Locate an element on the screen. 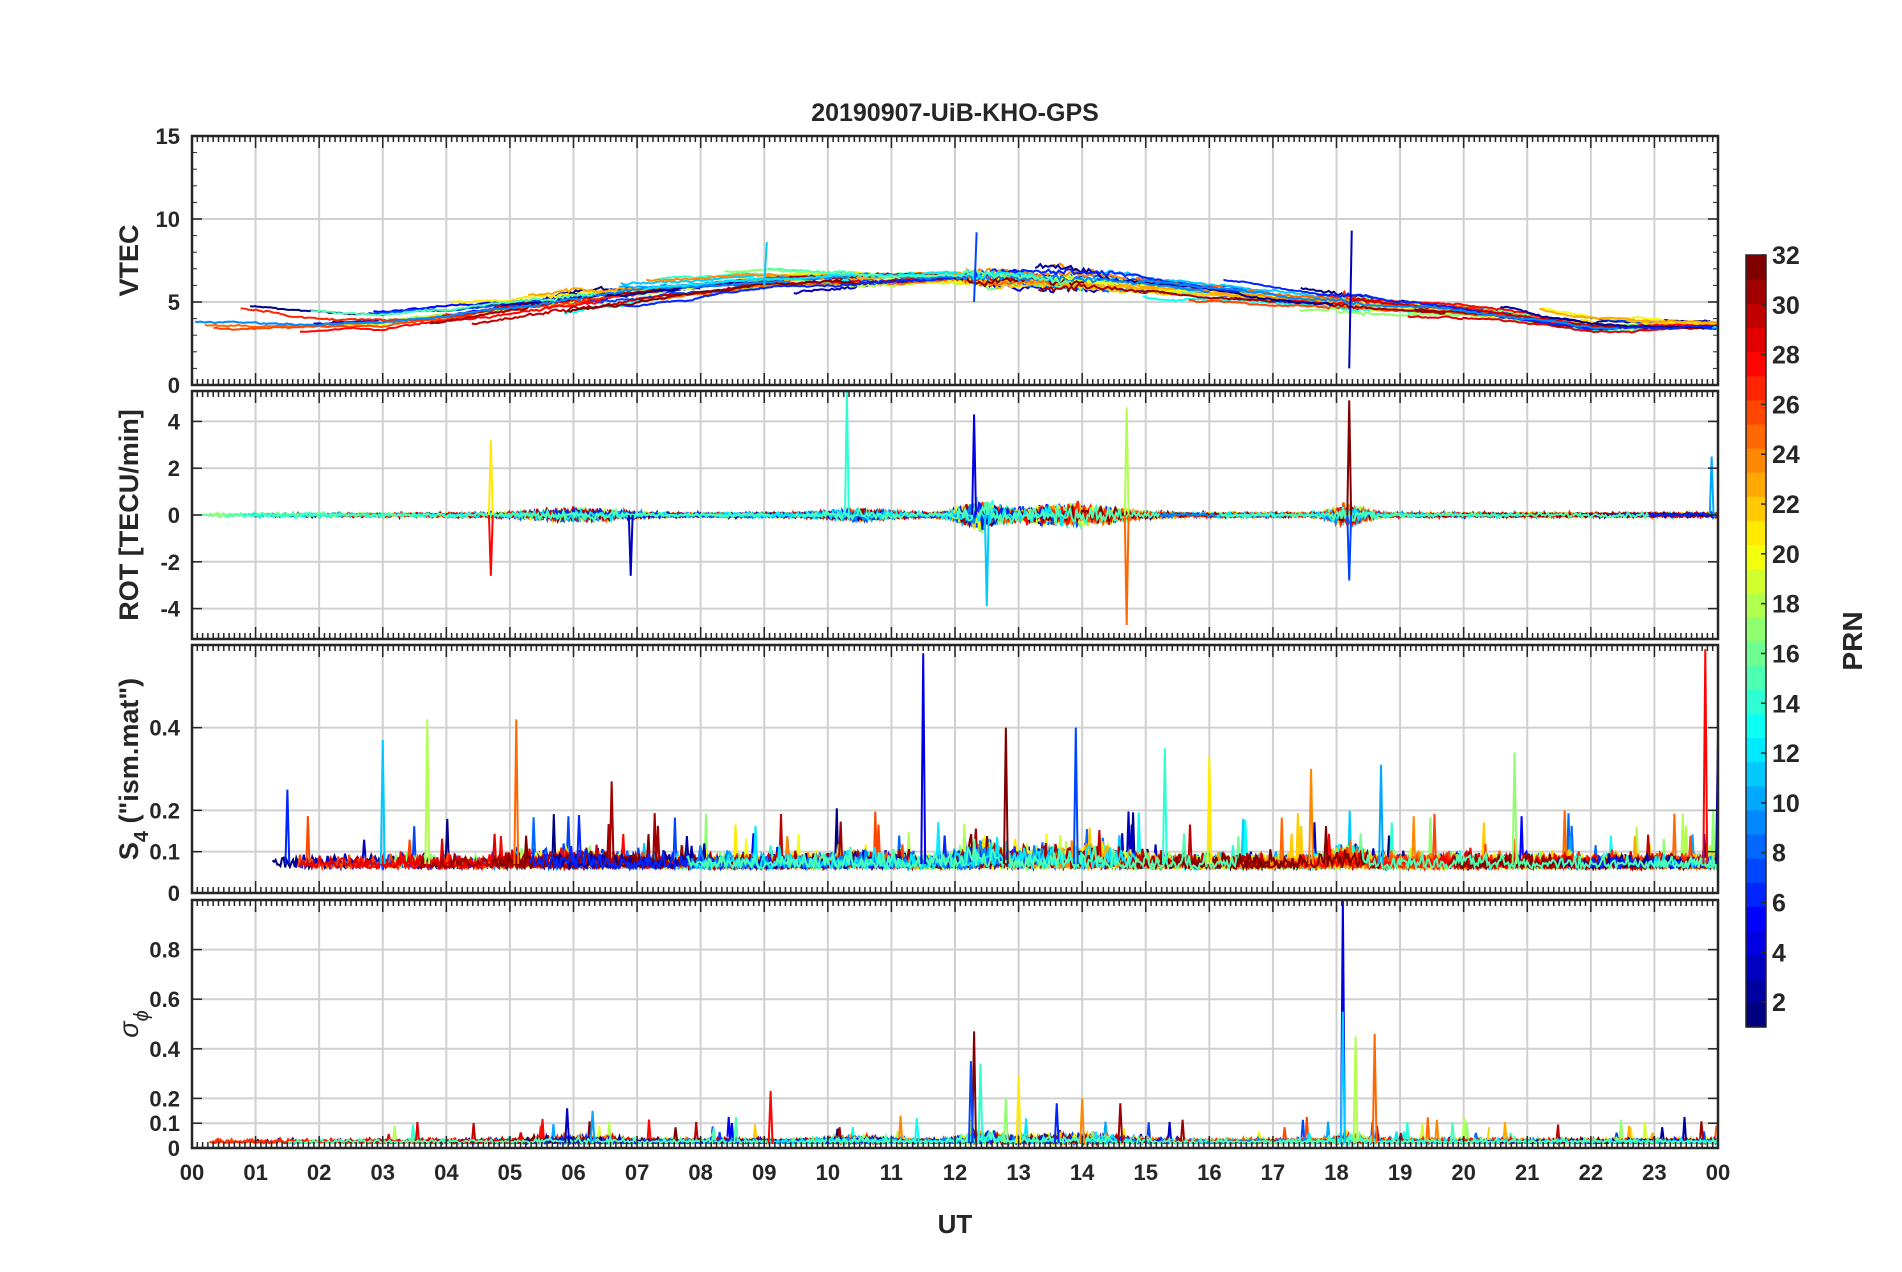  x-tick-label: 11 is located at coordinates (891, 1172).